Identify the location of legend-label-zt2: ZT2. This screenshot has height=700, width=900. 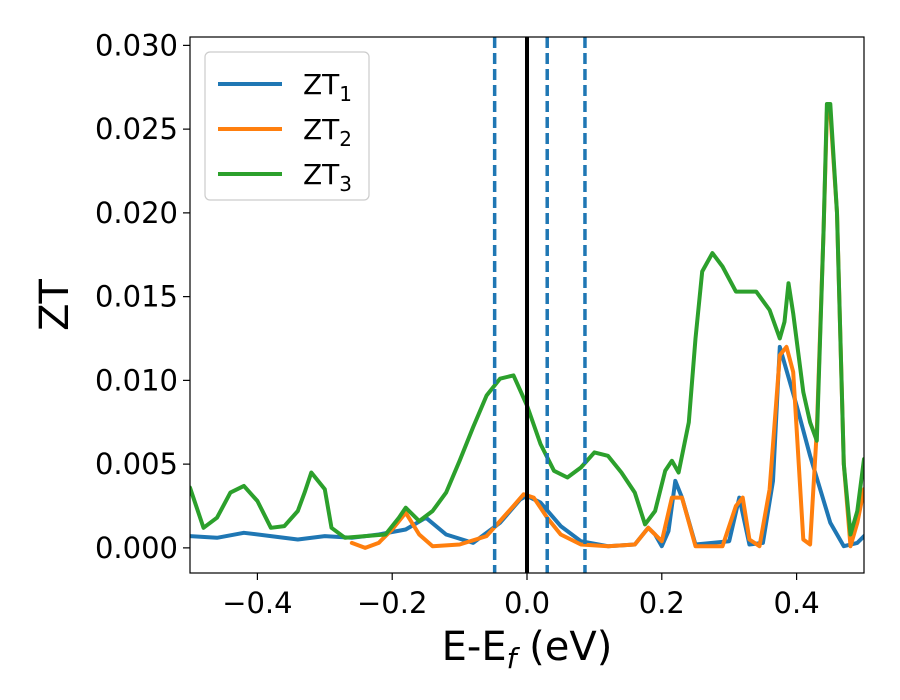
(327, 132).